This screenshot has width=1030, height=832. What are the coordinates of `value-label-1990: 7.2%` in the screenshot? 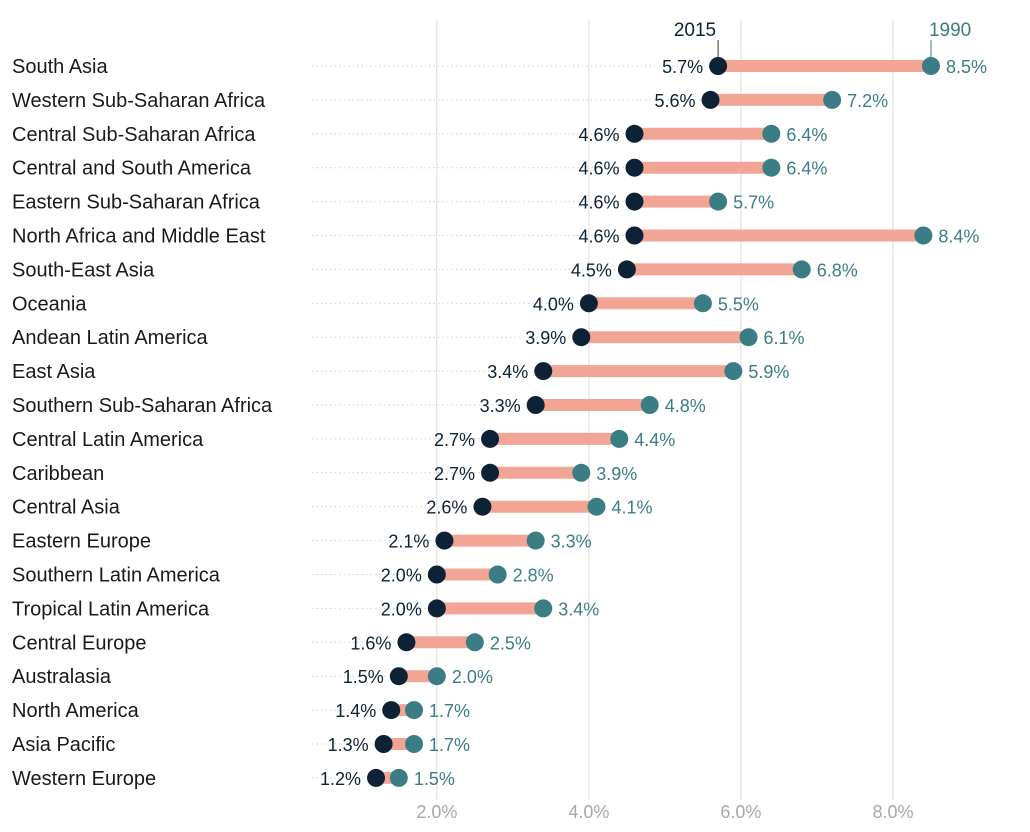 It's located at (867, 101).